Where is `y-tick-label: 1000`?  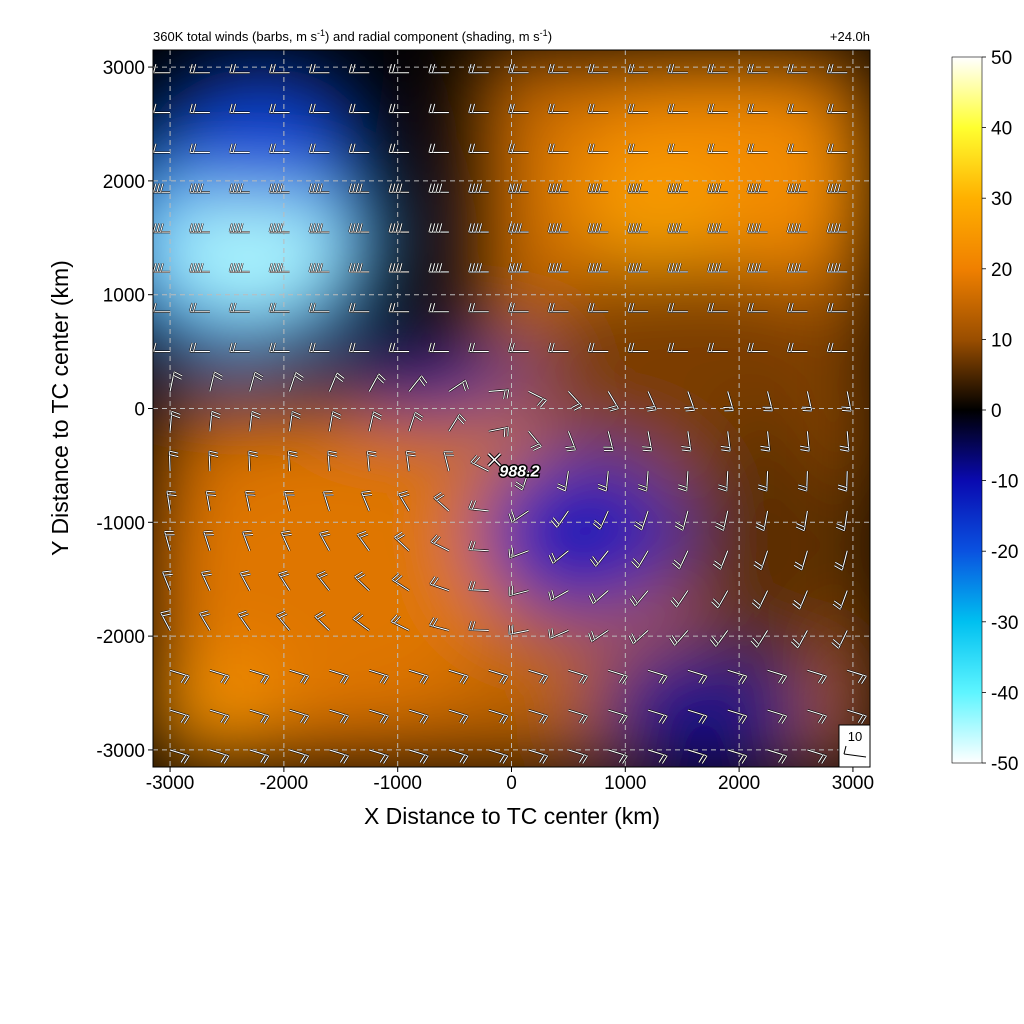 y-tick-label: 1000 is located at coordinates (124, 296).